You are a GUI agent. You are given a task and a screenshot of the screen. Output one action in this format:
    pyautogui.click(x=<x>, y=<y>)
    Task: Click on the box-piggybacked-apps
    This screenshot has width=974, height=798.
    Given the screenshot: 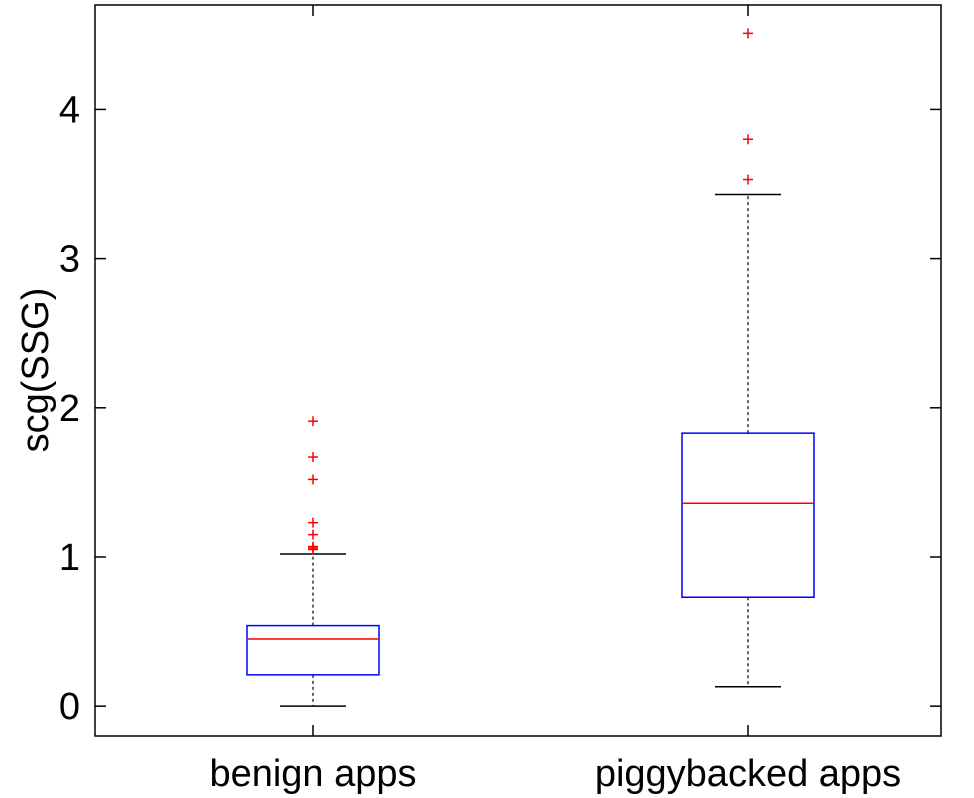 What is the action you would take?
    pyautogui.click(x=748, y=358)
    